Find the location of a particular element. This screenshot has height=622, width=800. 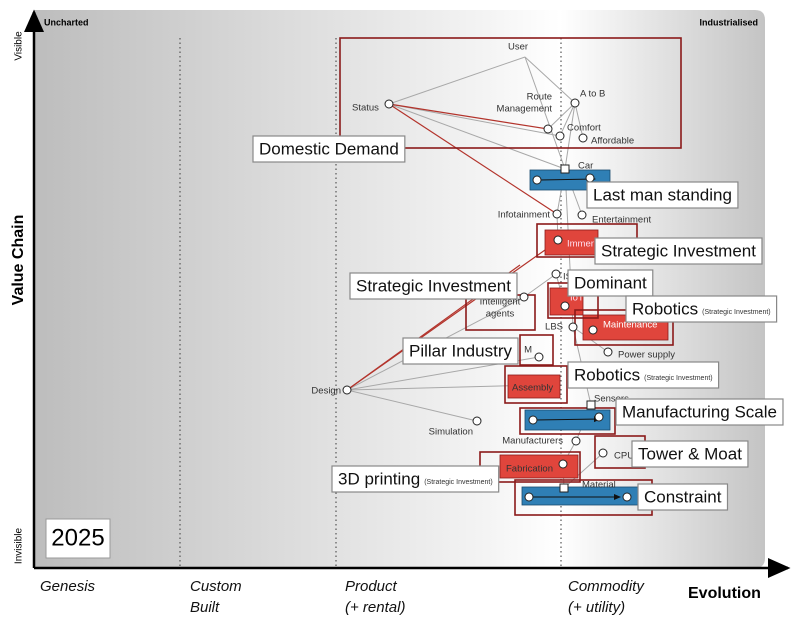

node-label: Maintenance is located at coordinates (630, 325).